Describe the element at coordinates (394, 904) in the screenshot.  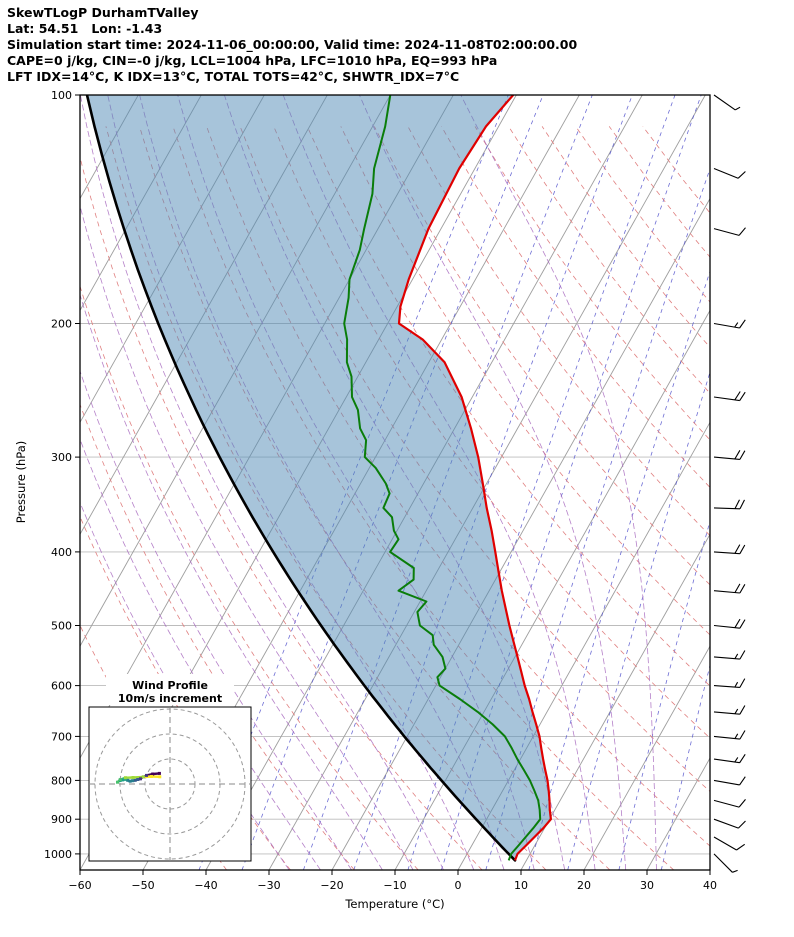
I see `x-axis-label: Temperature (°C)` at that location.